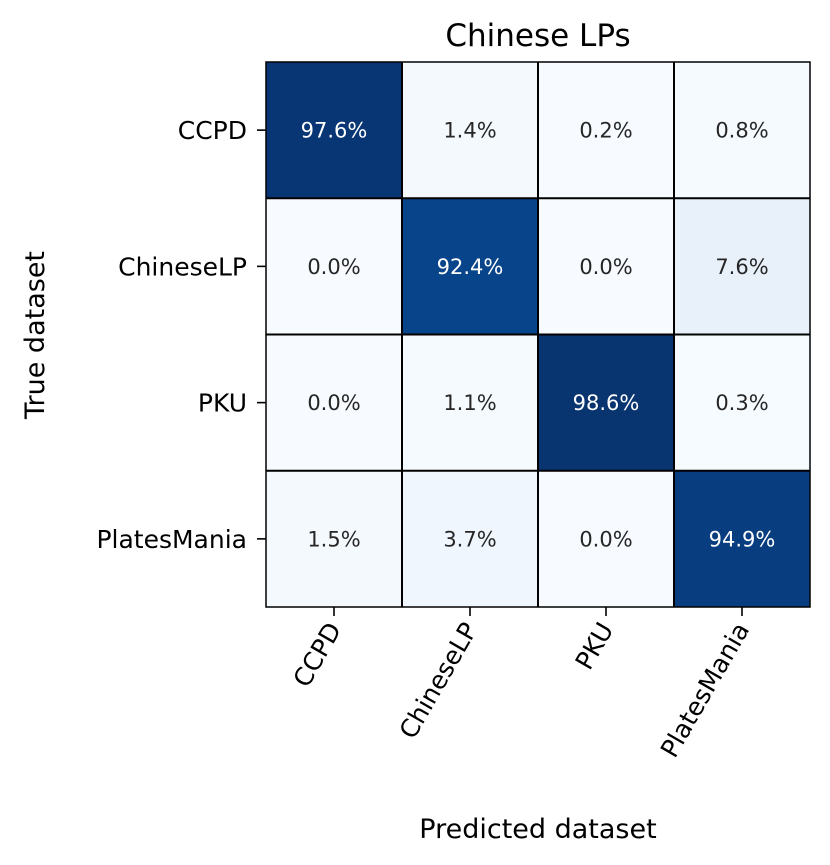 This screenshot has width=830, height=865. I want to click on heatmap-cell-r1-c1, so click(470, 266).